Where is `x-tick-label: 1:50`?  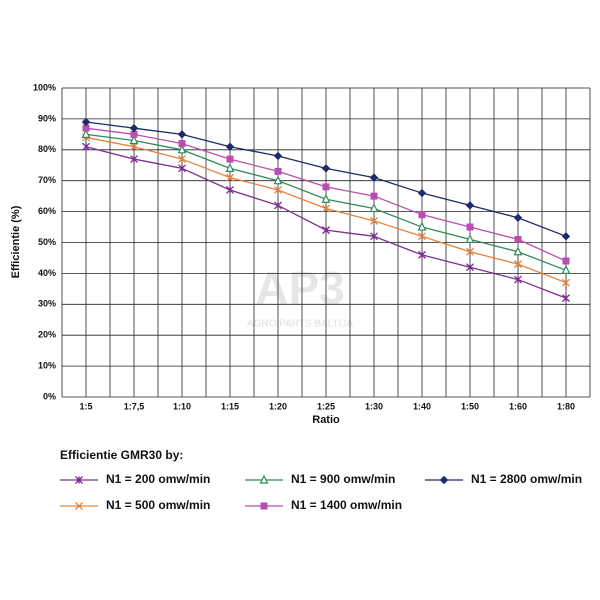
x-tick-label: 1:50 is located at coordinates (470, 406).